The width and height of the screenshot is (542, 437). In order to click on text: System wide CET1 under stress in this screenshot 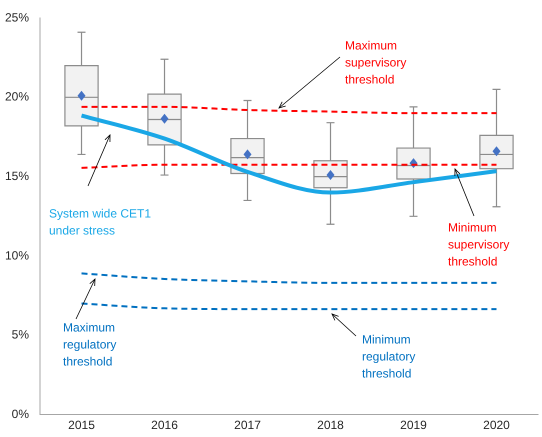, I will do `click(100, 222)`.